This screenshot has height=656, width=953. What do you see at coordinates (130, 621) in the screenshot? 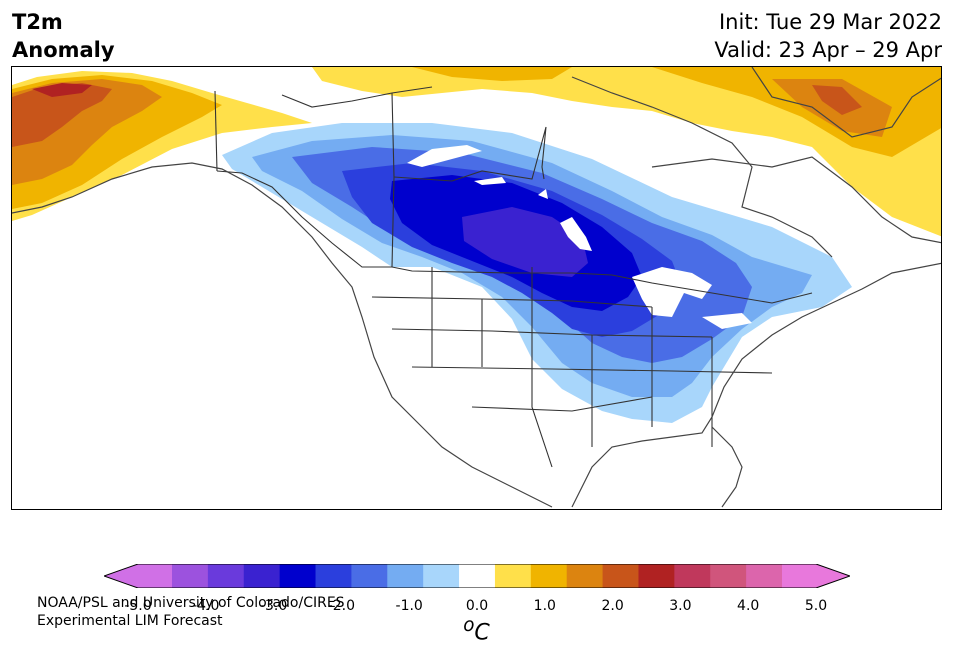
I see `credit-line-2: Experimental LIM Forecast` at bounding box center [130, 621].